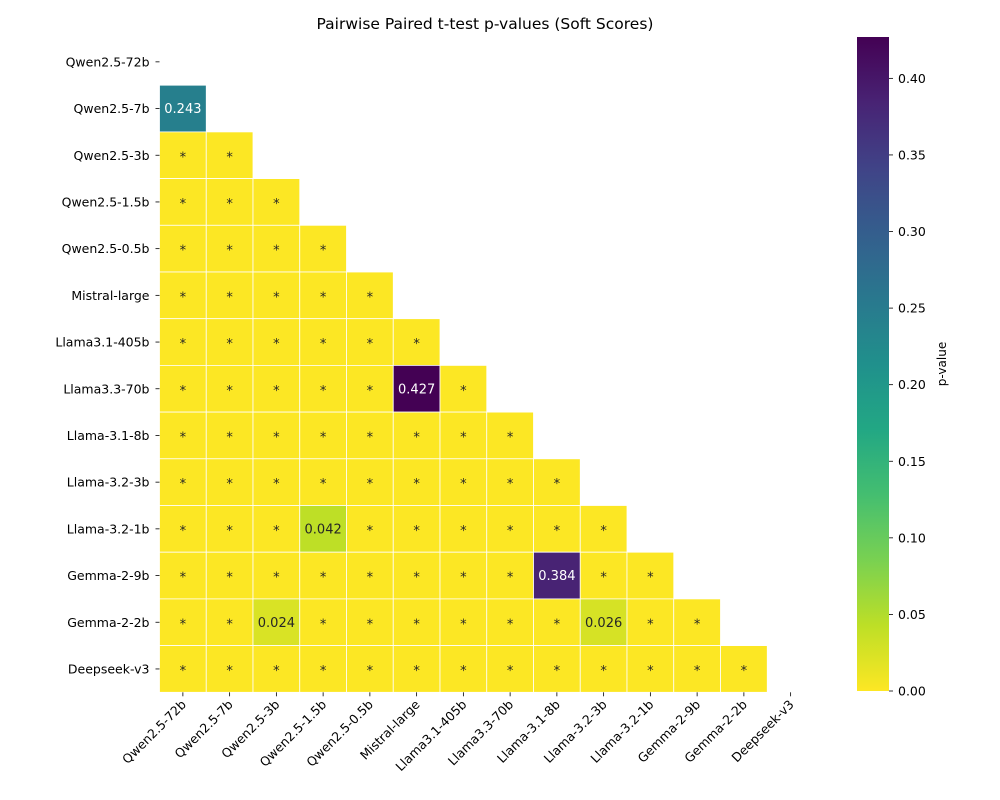 The height and width of the screenshot is (800, 1000). What do you see at coordinates (106, 248) in the screenshot?
I see `y-tick-label: Qwen2.5-0.5b` at bounding box center [106, 248].